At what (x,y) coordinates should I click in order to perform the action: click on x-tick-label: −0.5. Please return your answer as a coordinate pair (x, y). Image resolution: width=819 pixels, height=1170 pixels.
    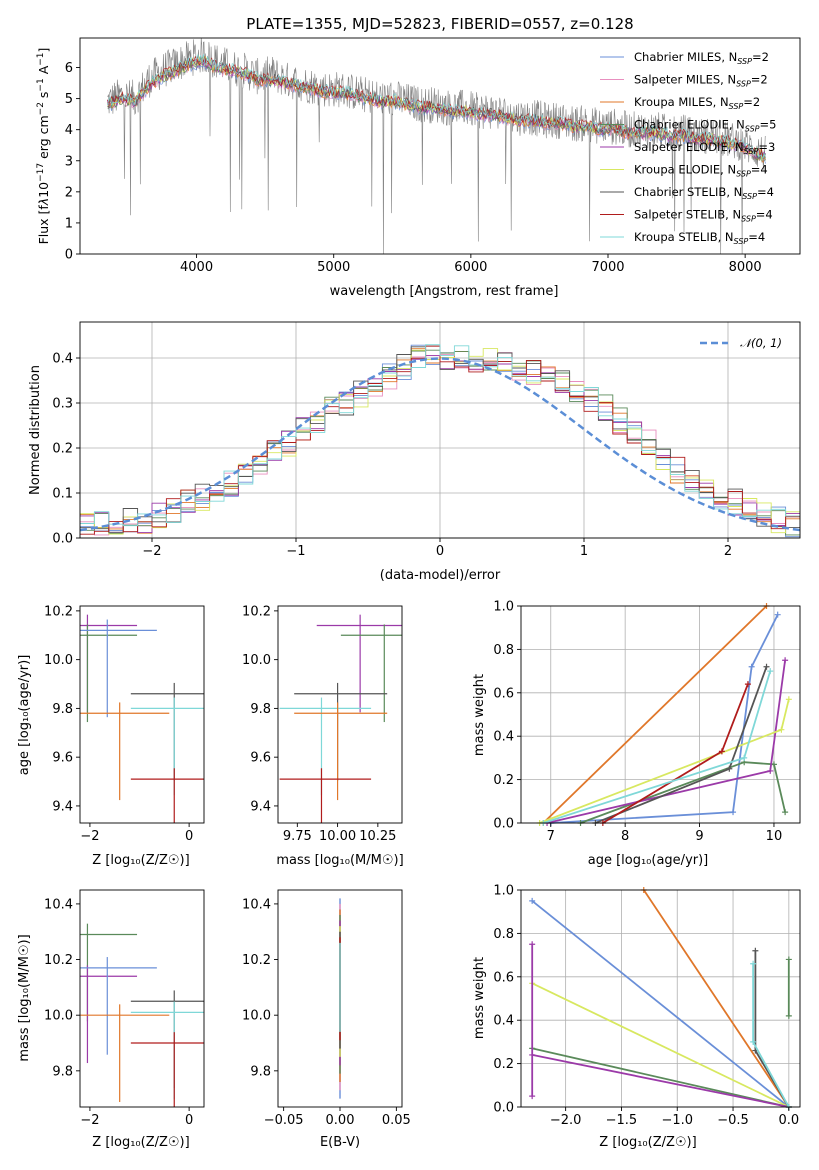
    Looking at the image, I should click on (733, 1120).